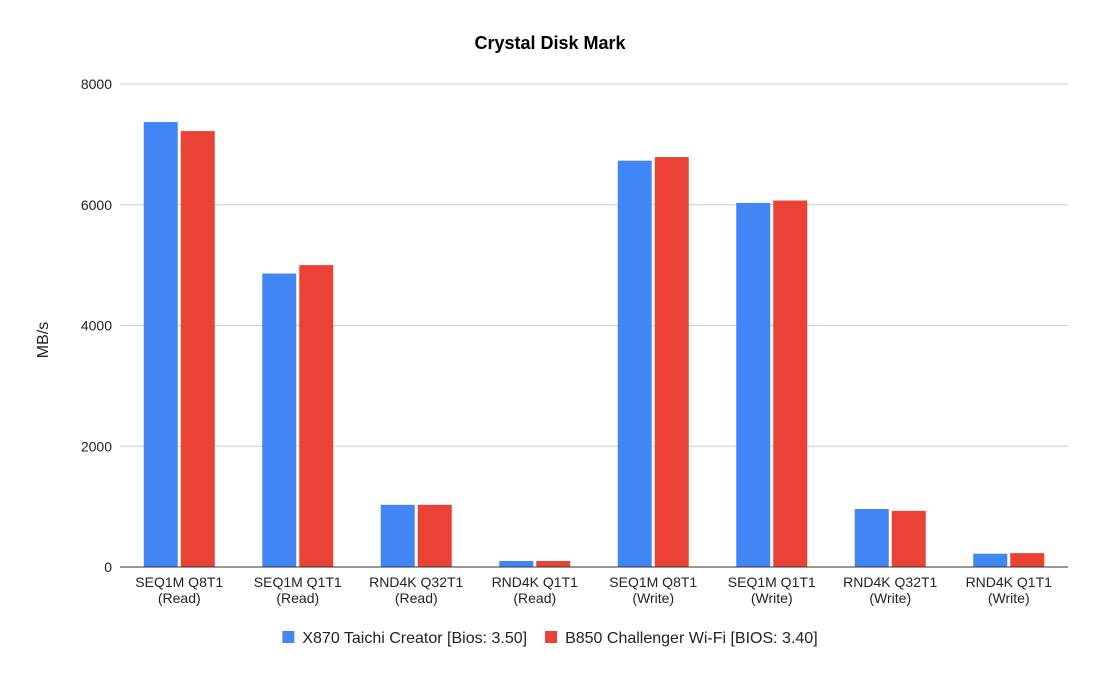  Describe the element at coordinates (691, 638) in the screenshot. I see `legend-label: B850 Challenger Wi-Fi [BIOS: 3.40]` at that location.